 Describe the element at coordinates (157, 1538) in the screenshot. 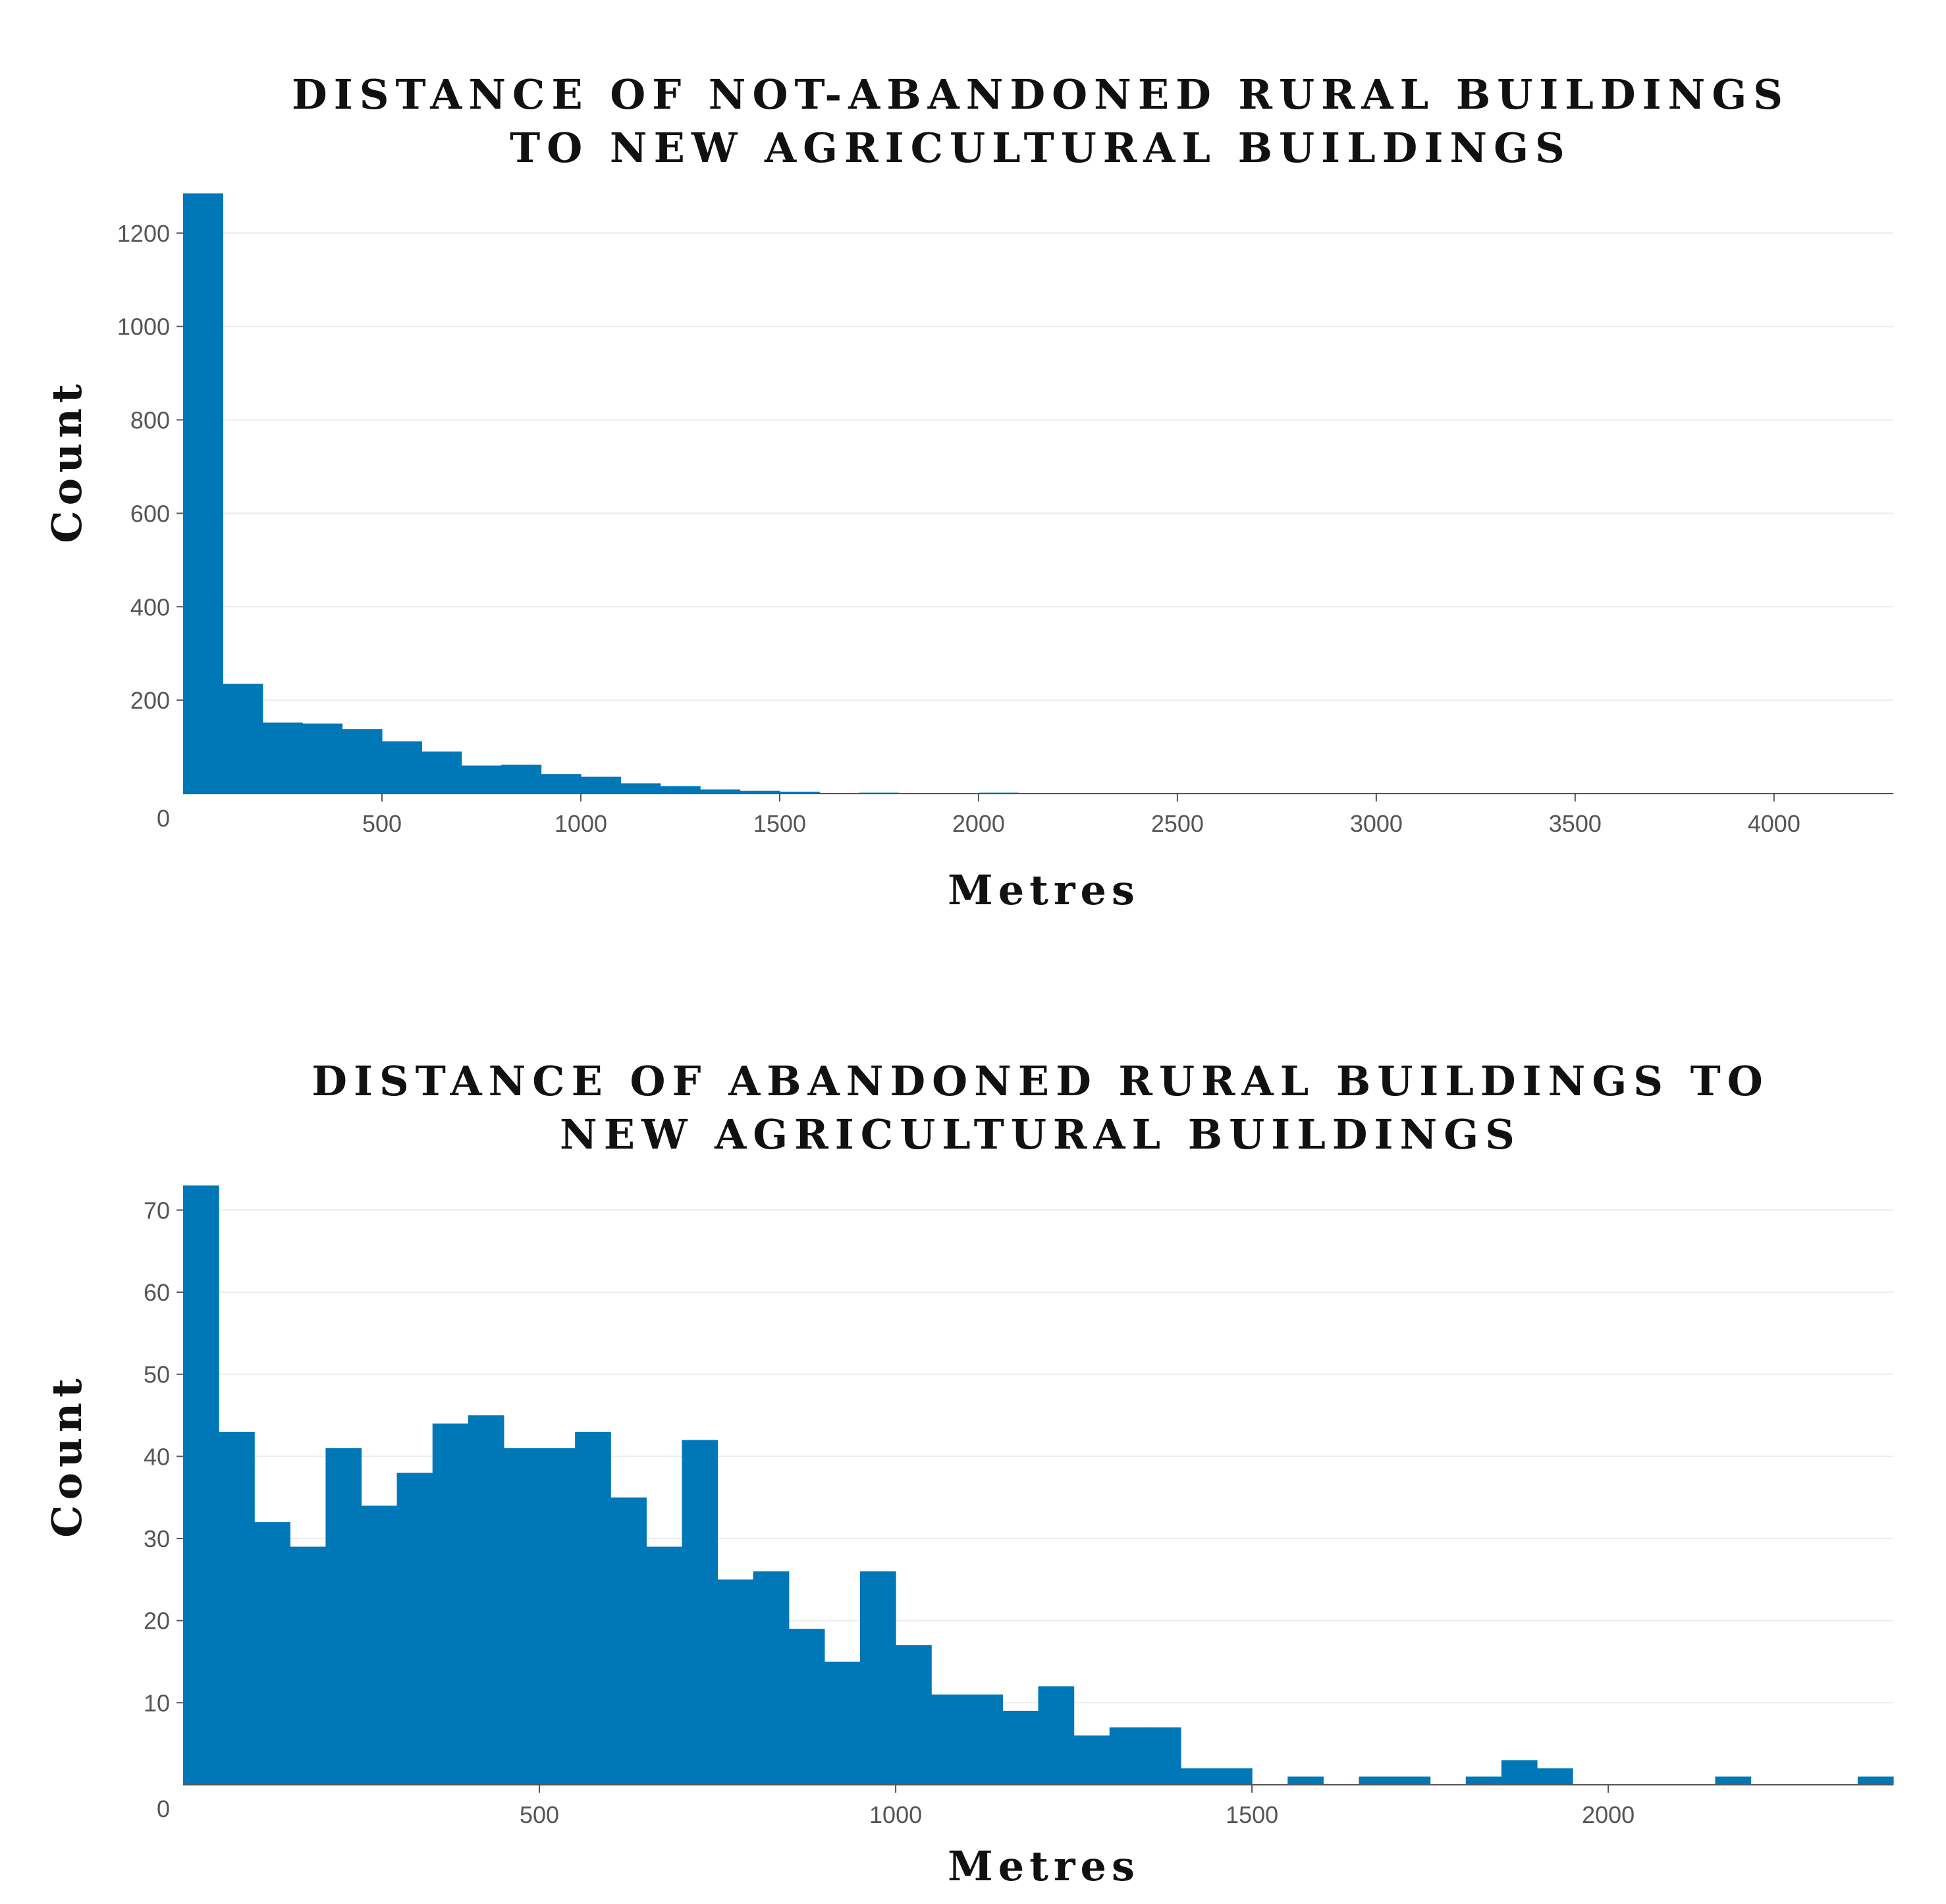

I see `y-tick-label: 30` at that location.